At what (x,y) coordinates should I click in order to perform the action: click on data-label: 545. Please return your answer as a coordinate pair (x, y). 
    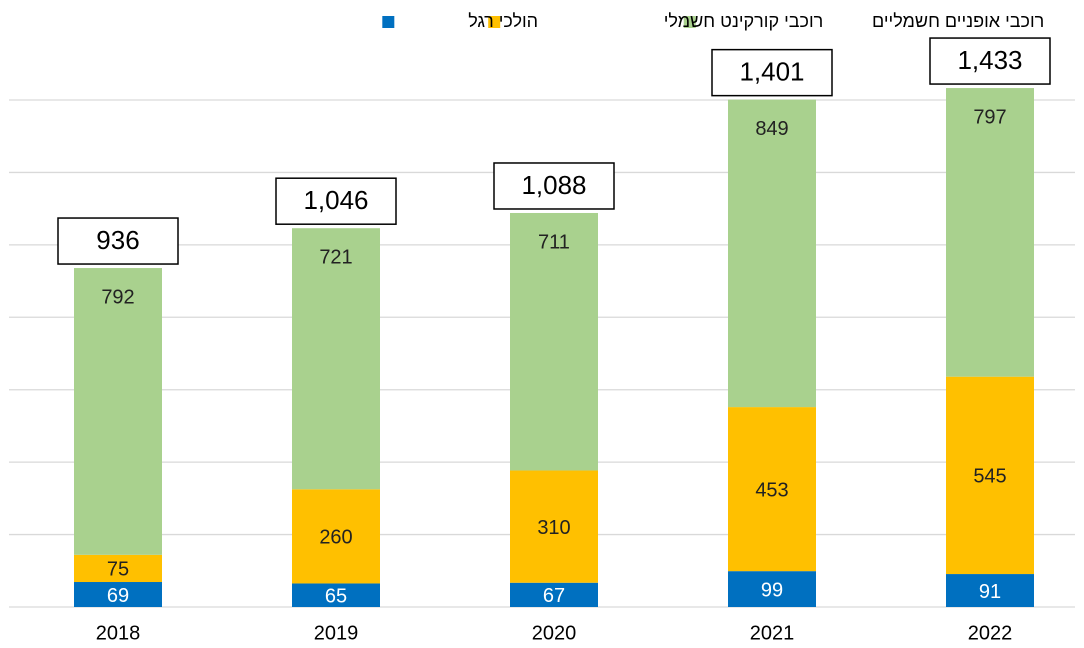
    Looking at the image, I should click on (989, 477).